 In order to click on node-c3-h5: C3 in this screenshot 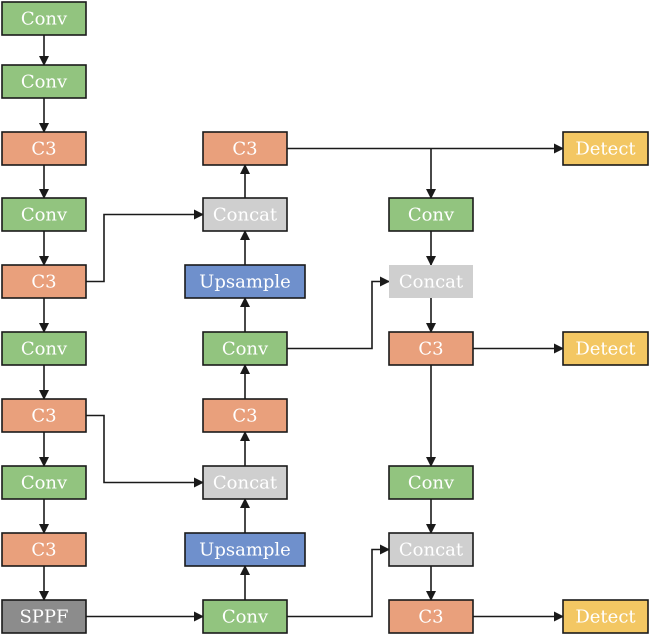, I will do `click(431, 616)`.